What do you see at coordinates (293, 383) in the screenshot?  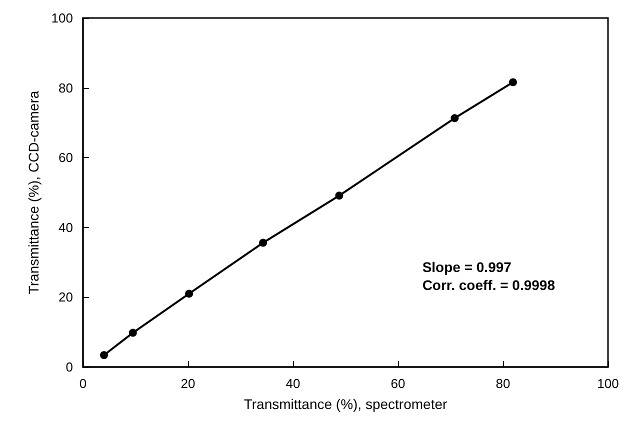 I see `x-tick-label: 40` at bounding box center [293, 383].